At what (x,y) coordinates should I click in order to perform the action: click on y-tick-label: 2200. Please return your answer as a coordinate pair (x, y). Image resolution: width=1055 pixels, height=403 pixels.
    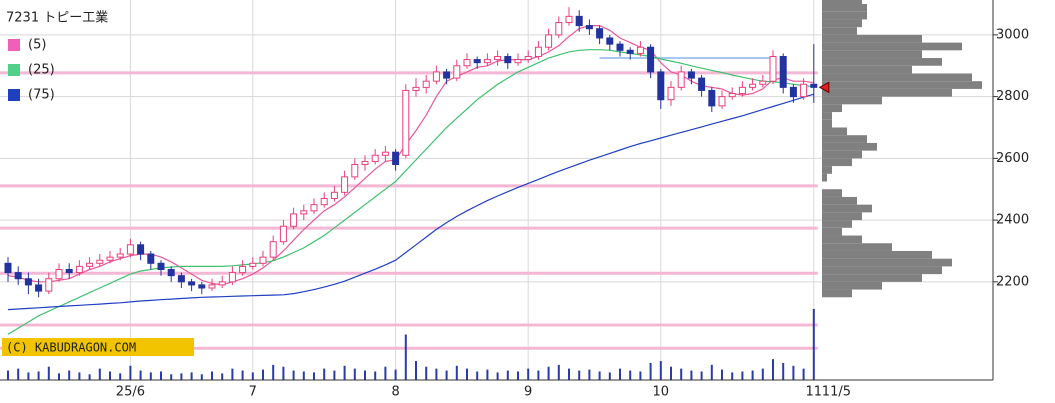
    Looking at the image, I should click on (1012, 281).